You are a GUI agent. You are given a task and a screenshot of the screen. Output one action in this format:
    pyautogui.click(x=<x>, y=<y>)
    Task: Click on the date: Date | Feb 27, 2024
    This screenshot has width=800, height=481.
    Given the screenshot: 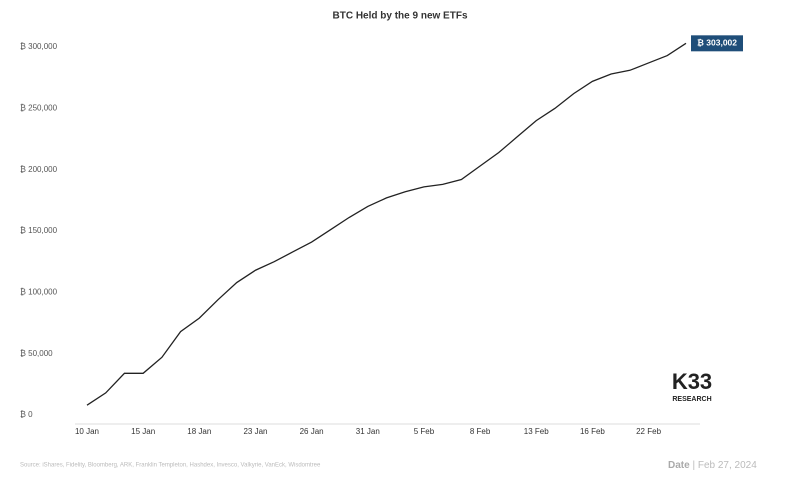 What is the action you would take?
    pyautogui.click(x=712, y=465)
    